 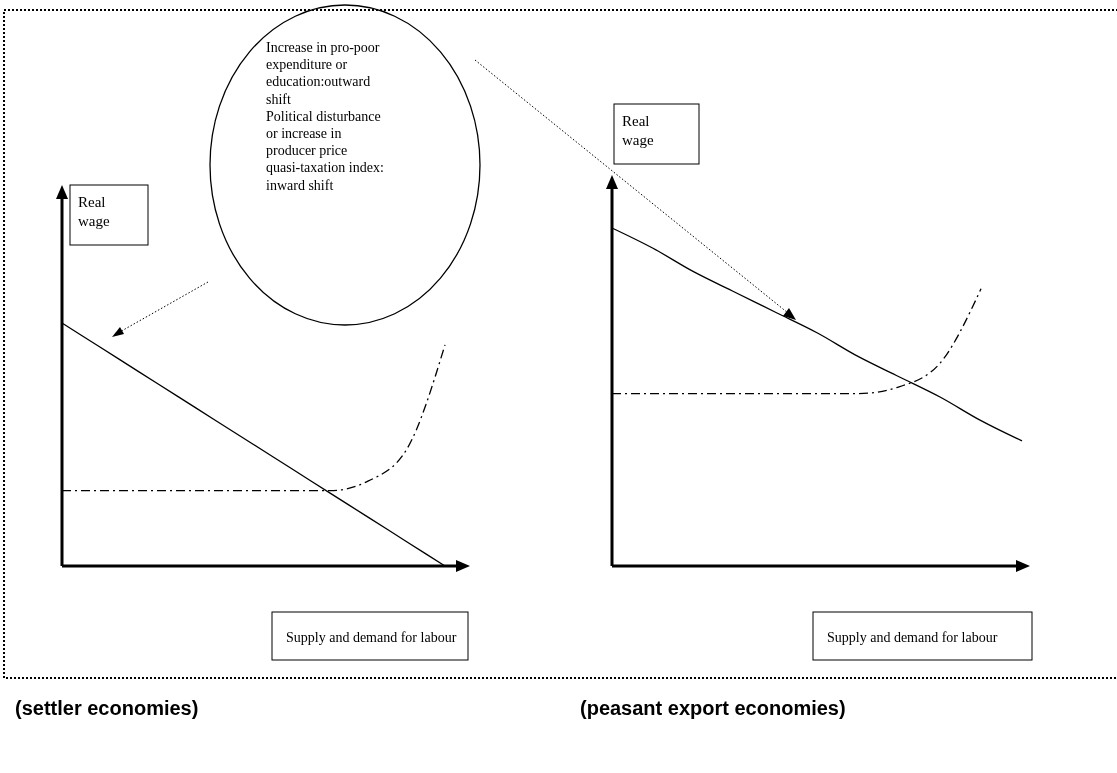 What do you see at coordinates (325, 150) in the screenshot?
I see `text: Political disturbance or increase in producer price quasi-taxation index: inward shift` at bounding box center [325, 150].